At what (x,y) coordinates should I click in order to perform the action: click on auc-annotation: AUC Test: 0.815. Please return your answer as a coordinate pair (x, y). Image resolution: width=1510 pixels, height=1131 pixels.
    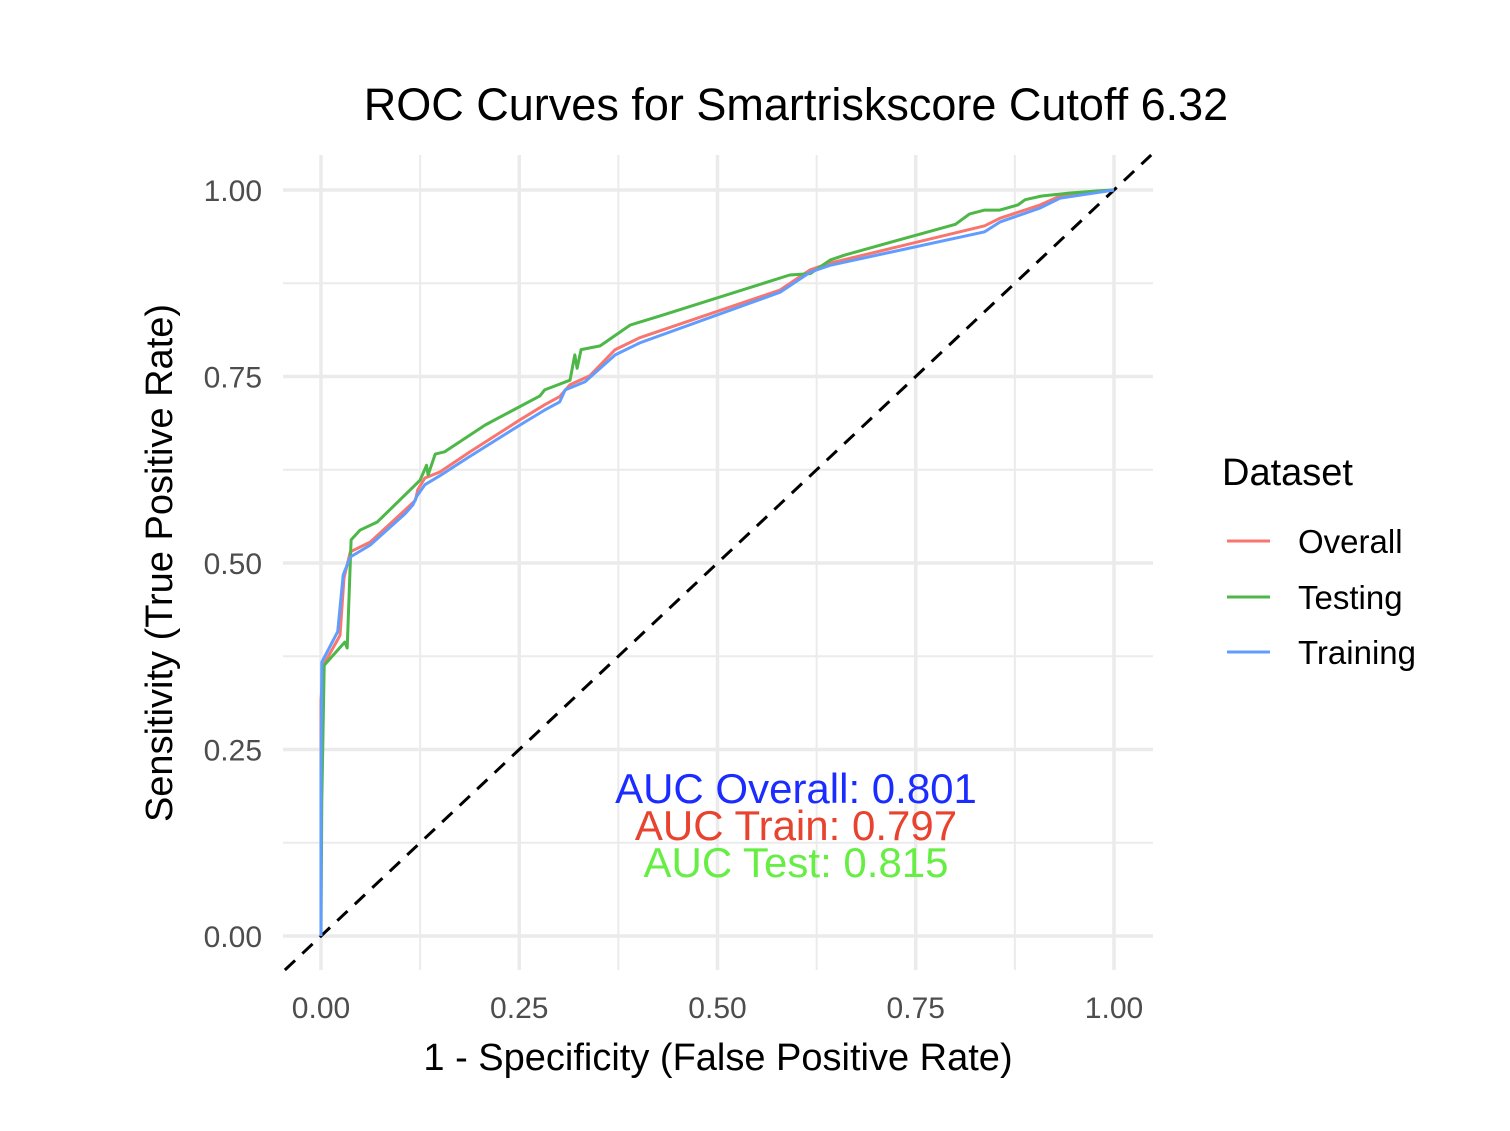
    Looking at the image, I should click on (795, 862).